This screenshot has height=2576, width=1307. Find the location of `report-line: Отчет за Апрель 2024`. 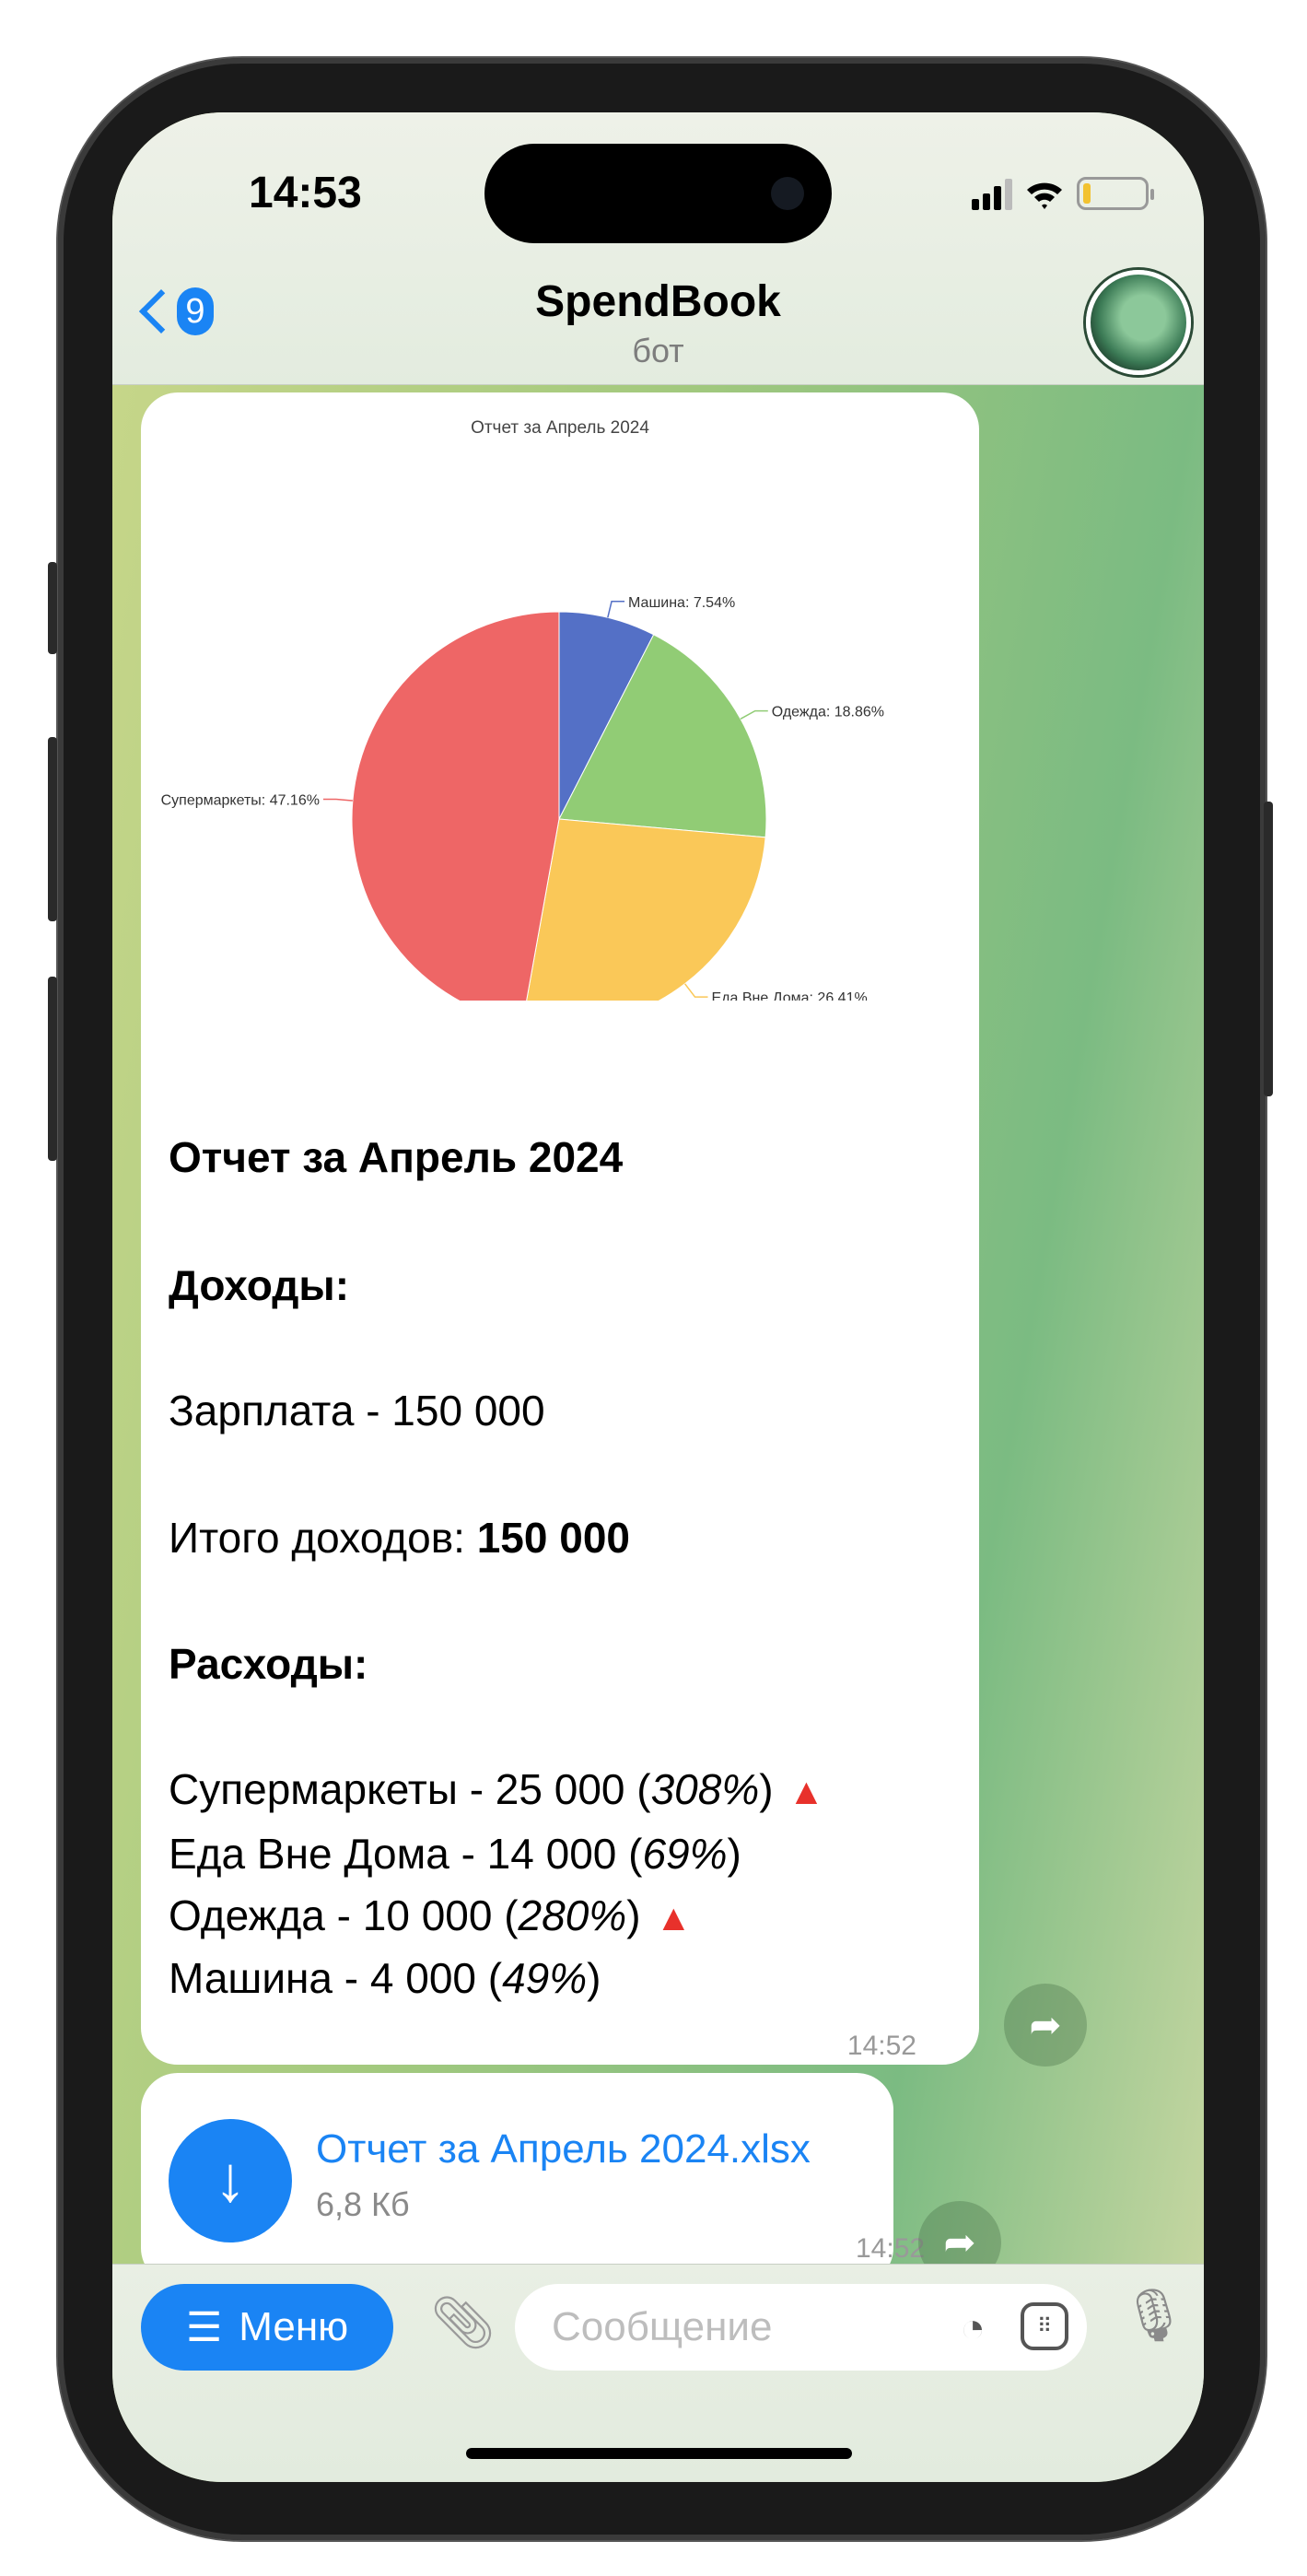

report-line: Отчет за Апрель 2024 is located at coordinates (396, 1157).